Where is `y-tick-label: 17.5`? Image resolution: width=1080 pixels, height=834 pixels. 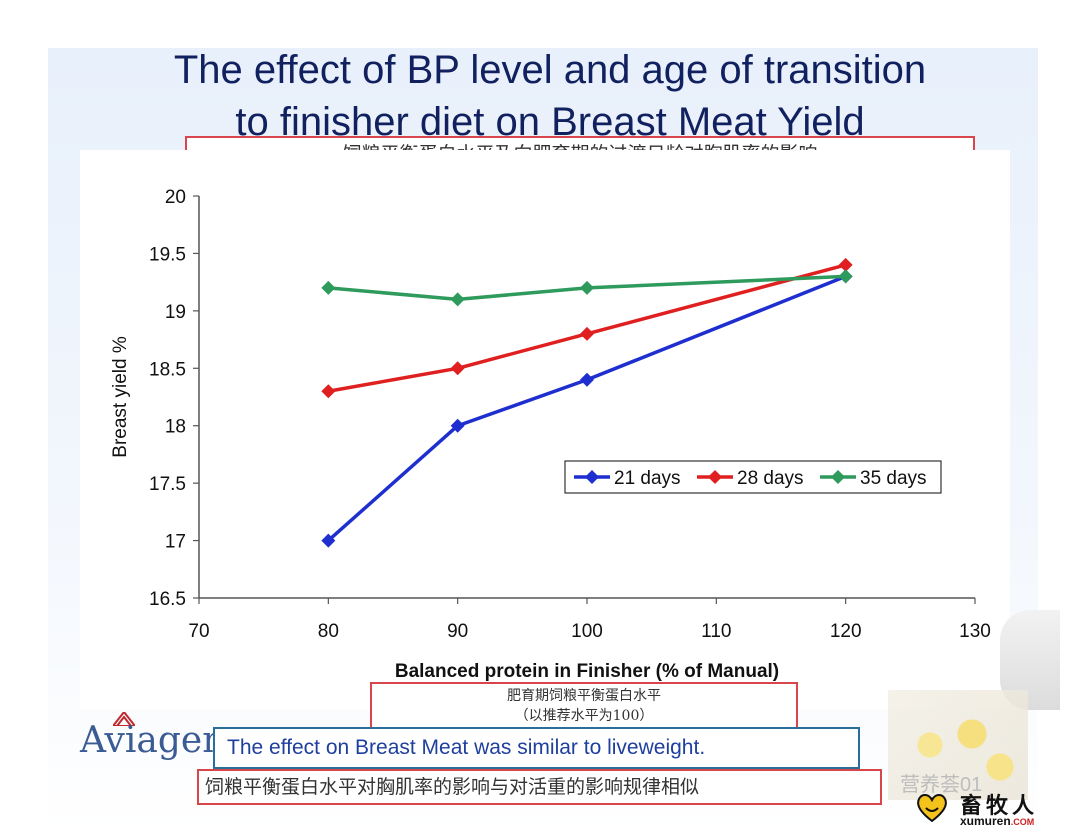
y-tick-label: 17.5 is located at coordinates (167, 484).